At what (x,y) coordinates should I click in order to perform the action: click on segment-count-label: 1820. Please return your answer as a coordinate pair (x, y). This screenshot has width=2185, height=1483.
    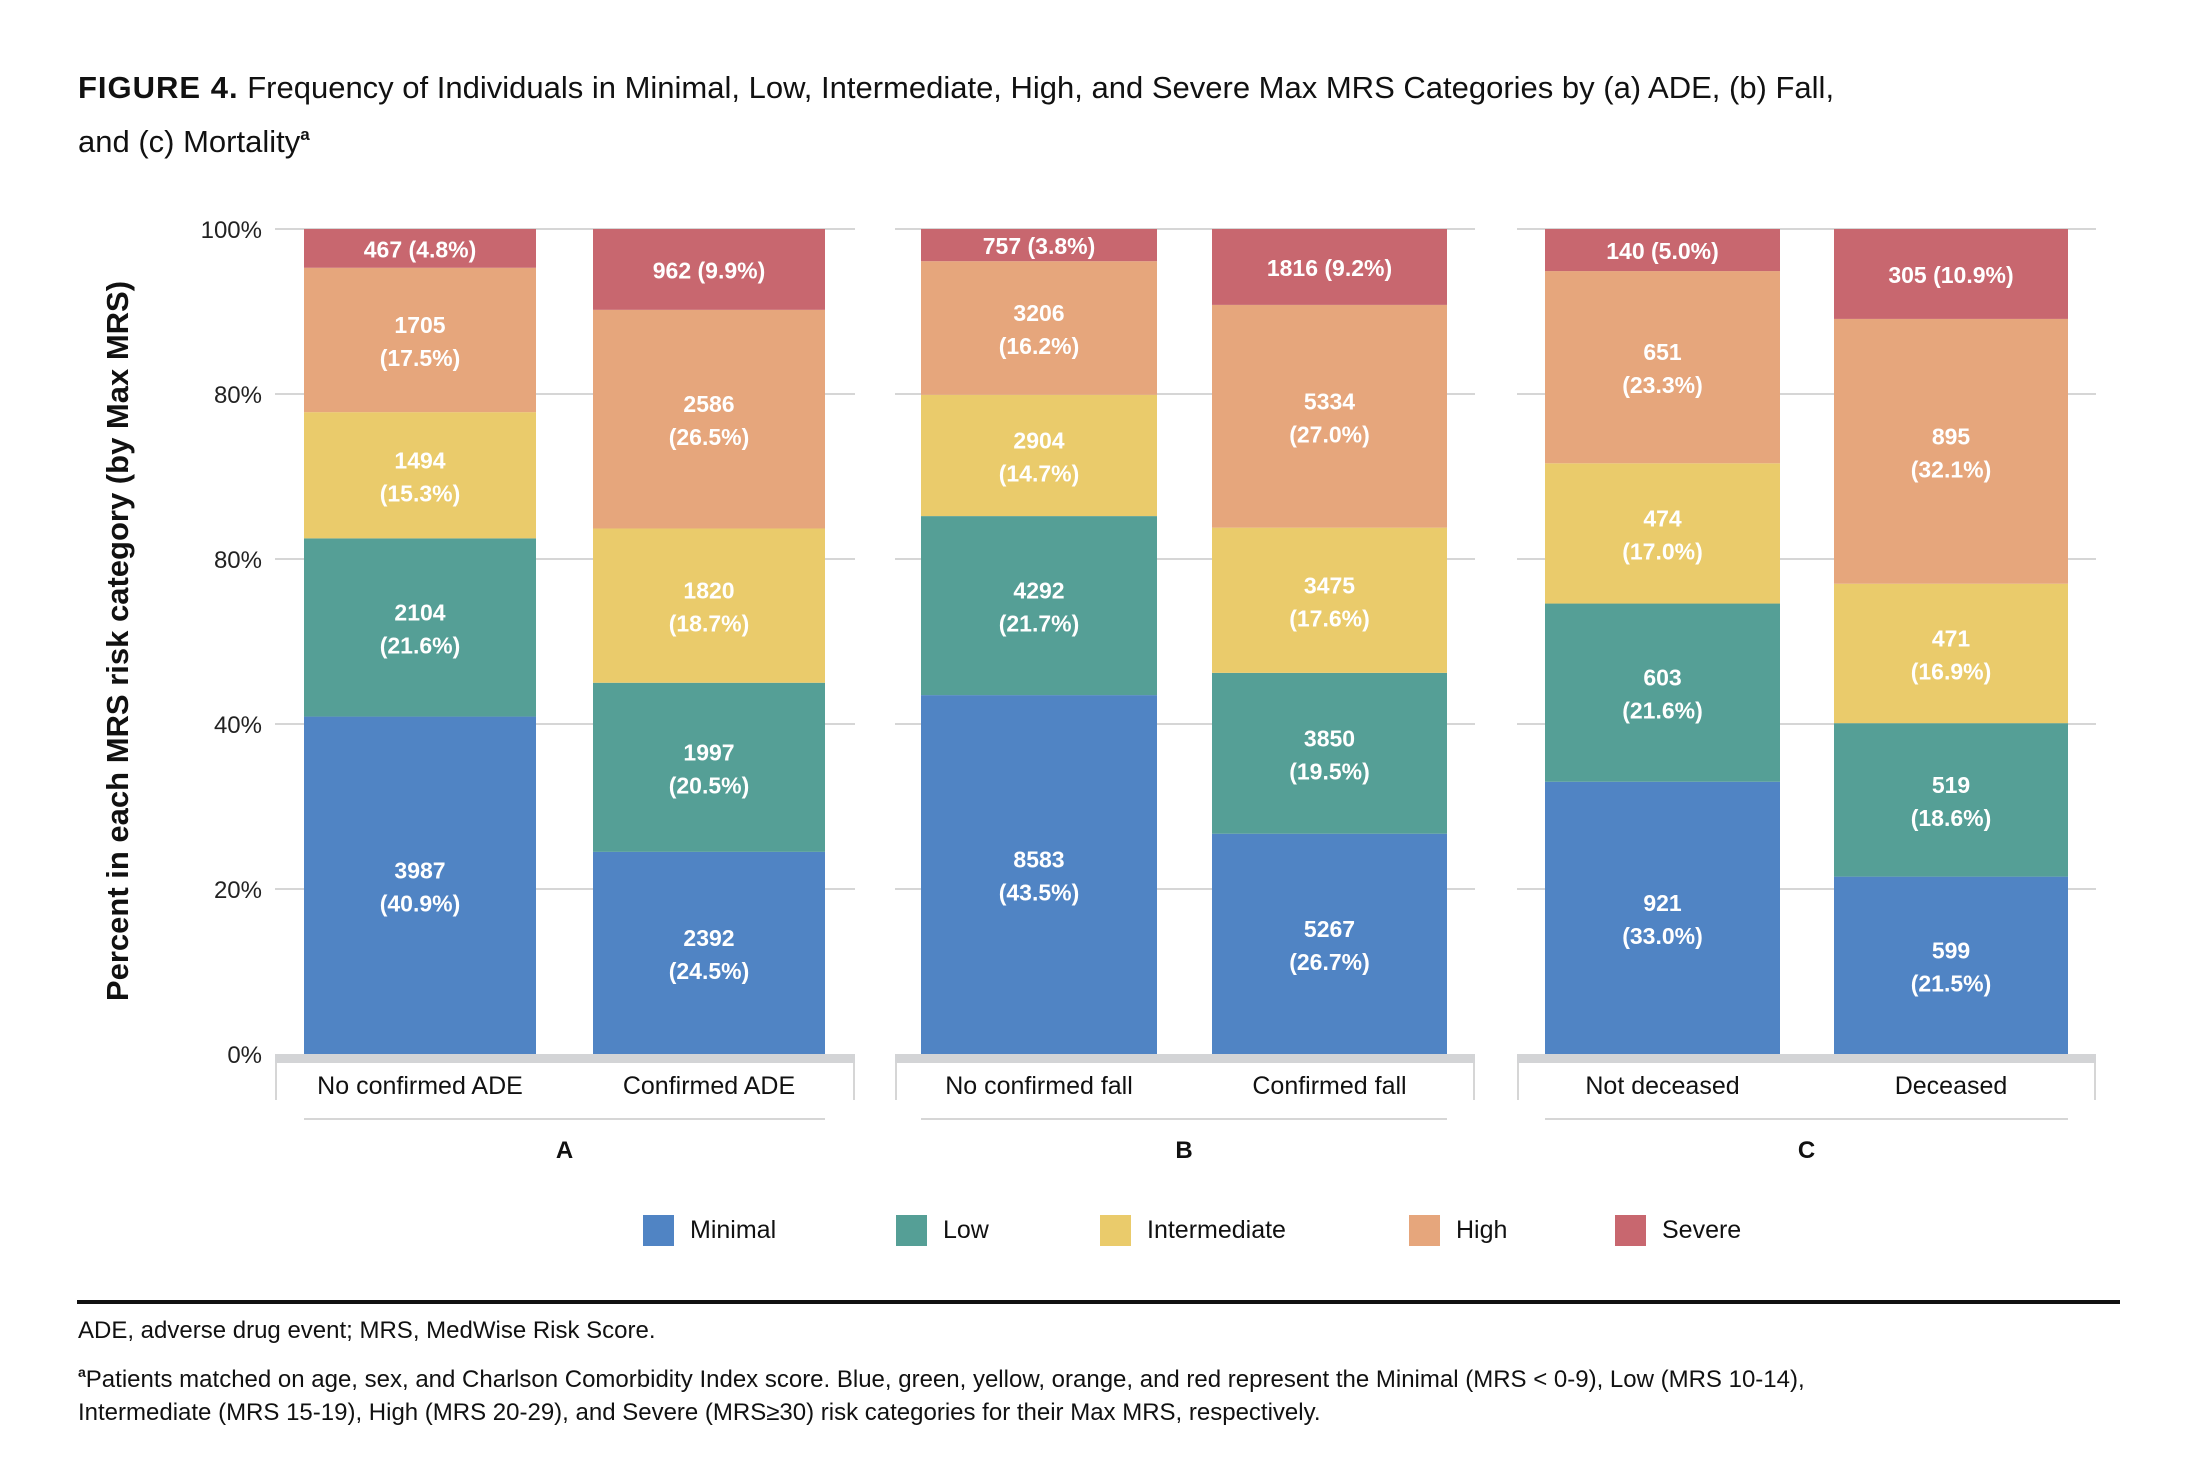
    Looking at the image, I should click on (708, 591).